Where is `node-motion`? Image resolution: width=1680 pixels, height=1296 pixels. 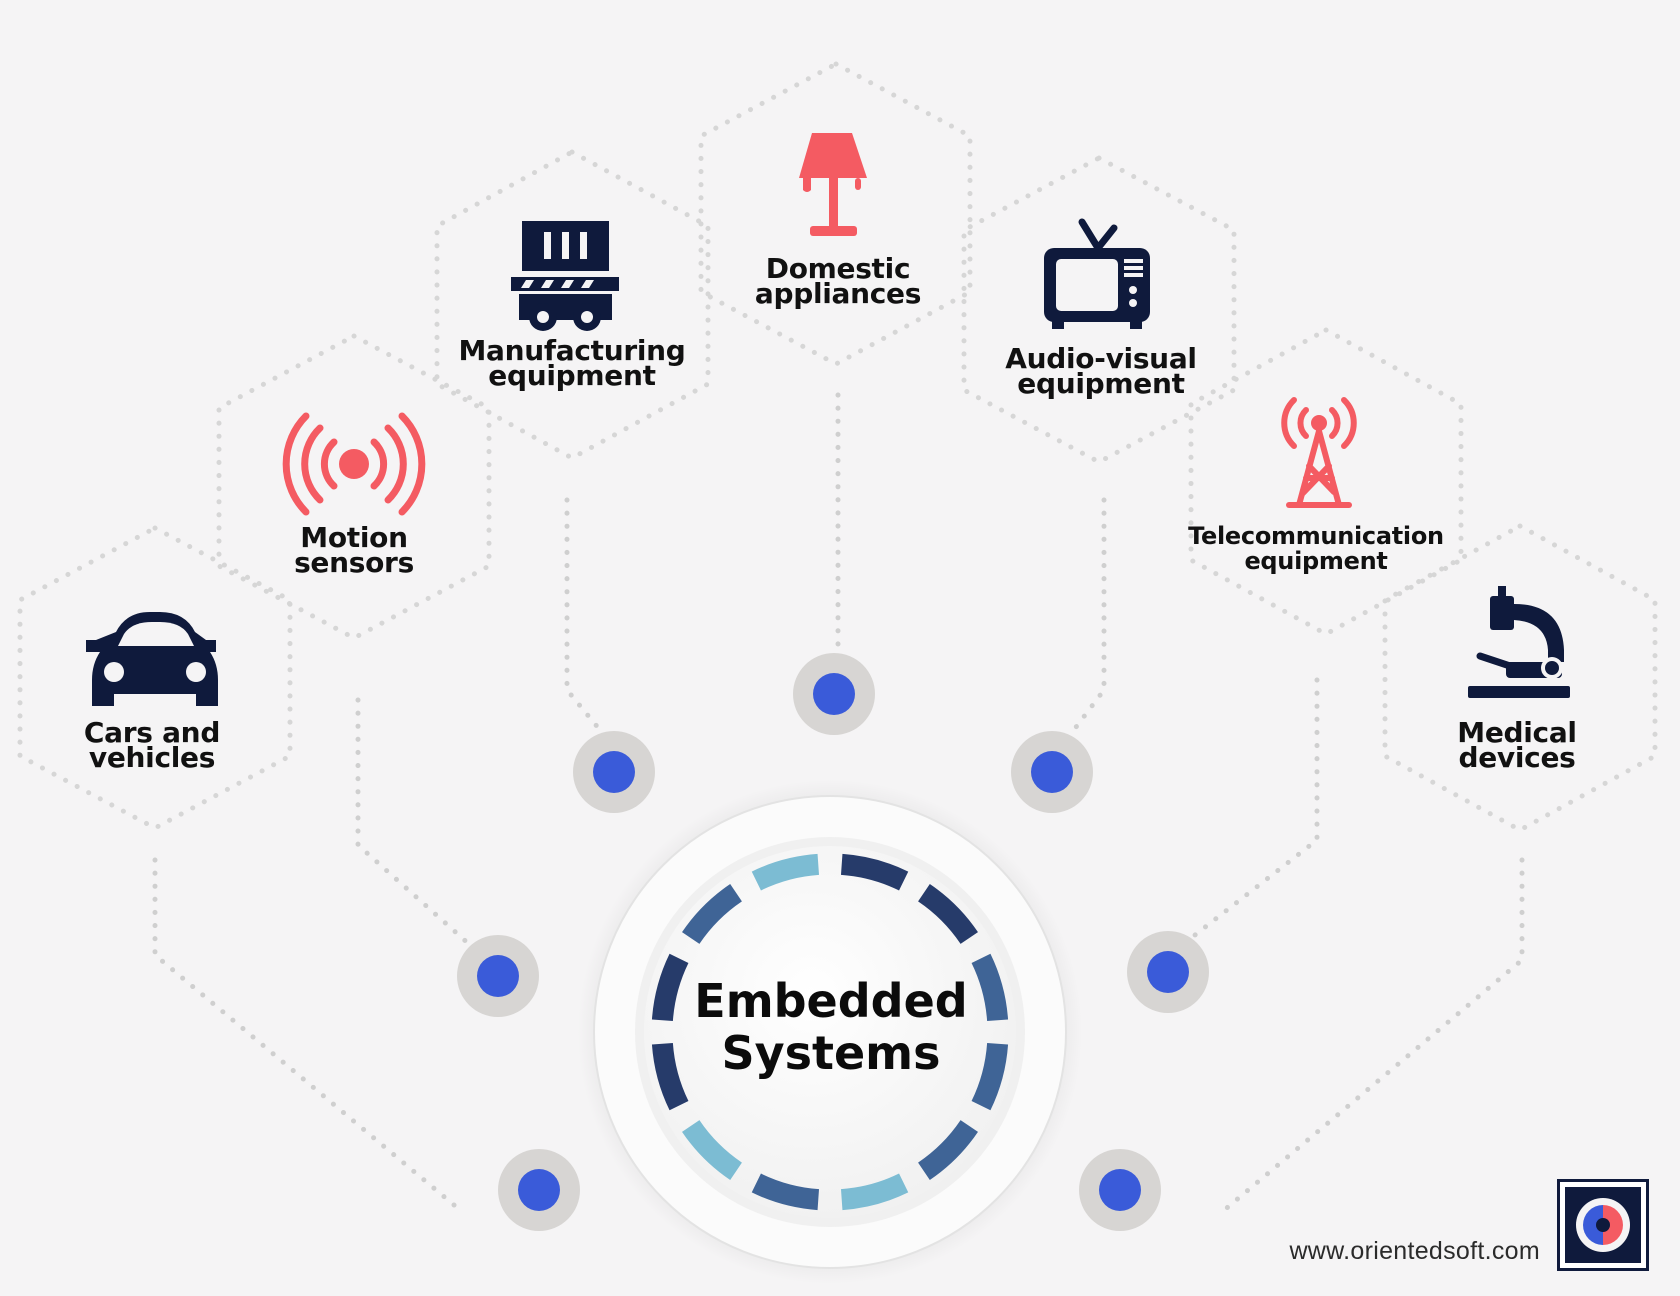 node-motion is located at coordinates (498, 976).